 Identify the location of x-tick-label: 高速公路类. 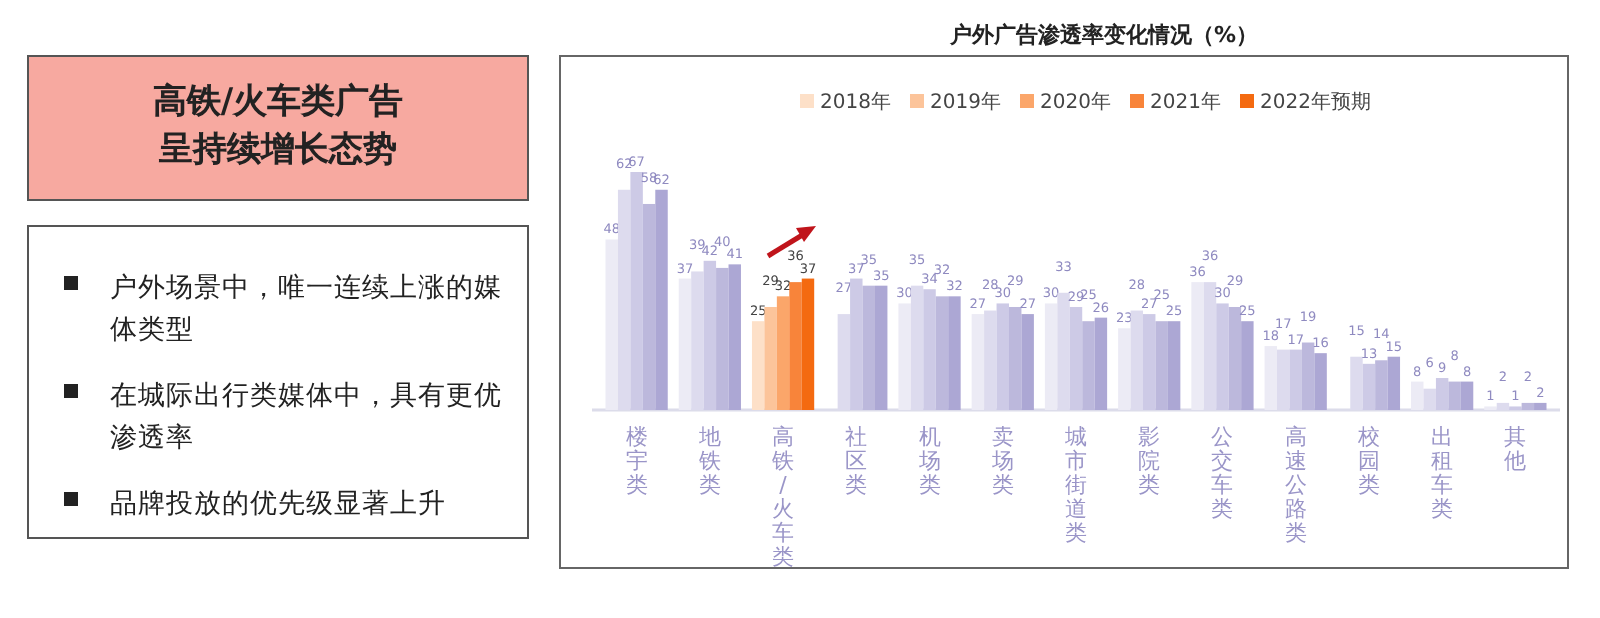
(1295, 485).